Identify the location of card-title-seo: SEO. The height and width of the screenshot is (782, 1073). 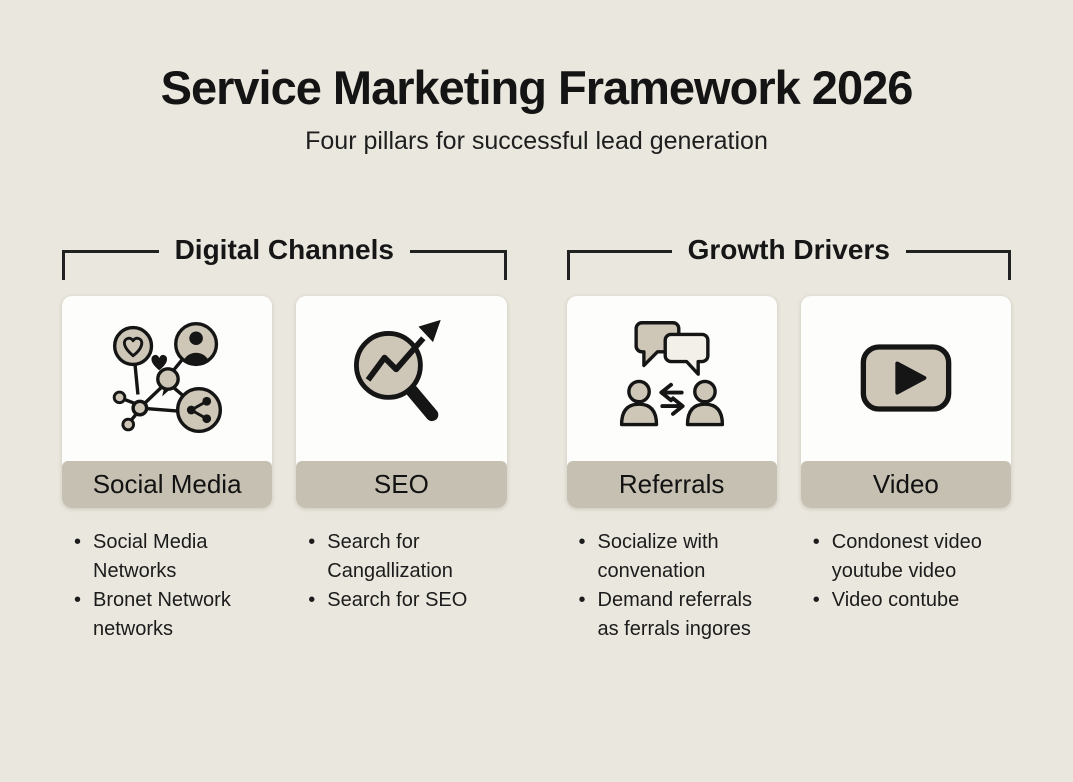
(401, 484).